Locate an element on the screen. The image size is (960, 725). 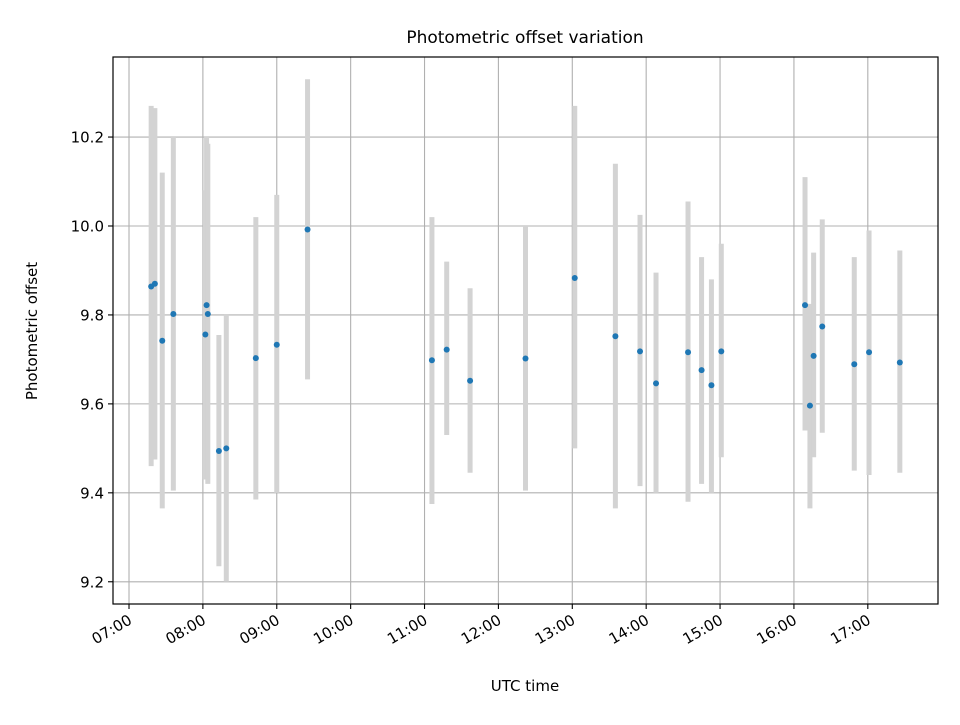
y-tick-label: 10.0 is located at coordinates (87, 226).